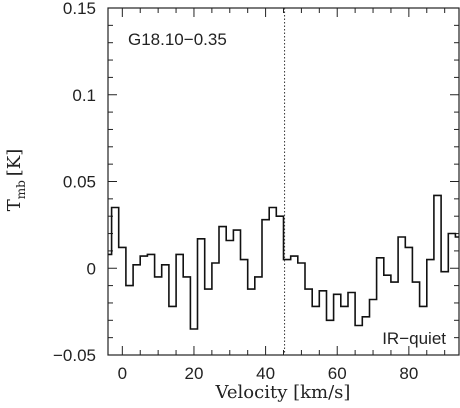 The width and height of the screenshot is (460, 408). I want to click on x-axis-label: Velocity [km/s], so click(283, 392).